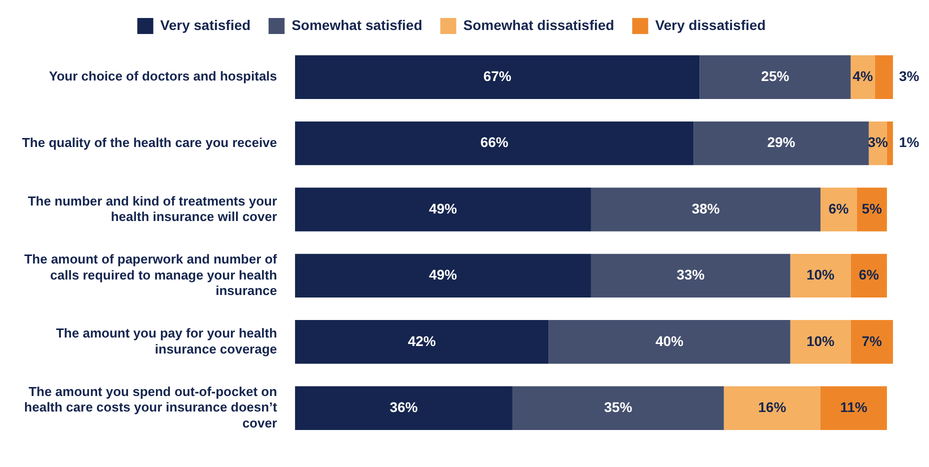  I want to click on y-tick-label: The amount you pay for your health insurance coverage, so click(167, 341).